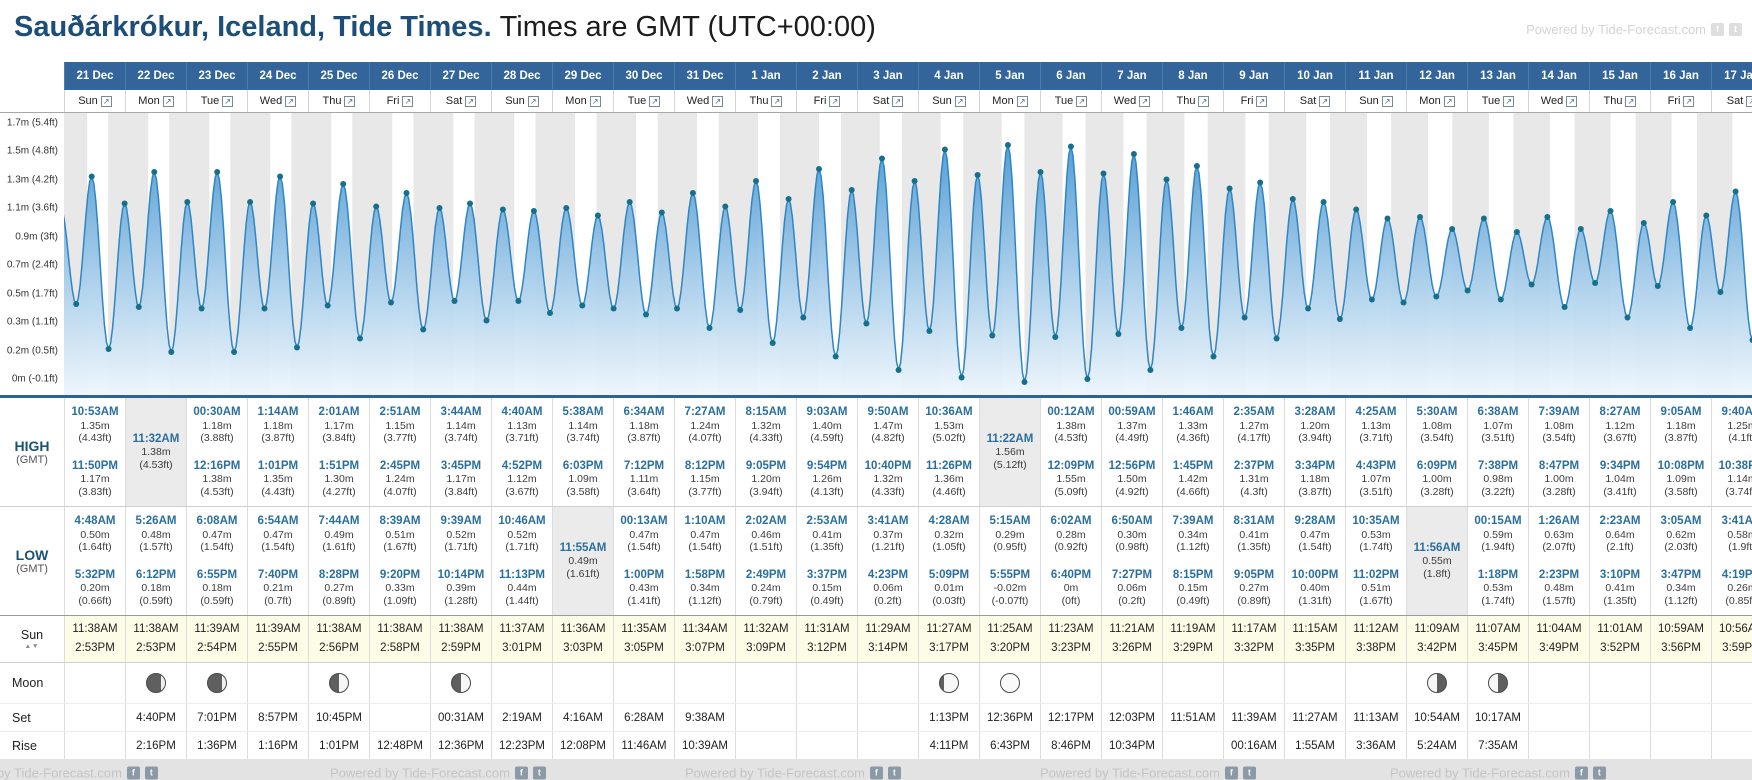  I want to click on tide-height-m: 0.53m, so click(1376, 534).